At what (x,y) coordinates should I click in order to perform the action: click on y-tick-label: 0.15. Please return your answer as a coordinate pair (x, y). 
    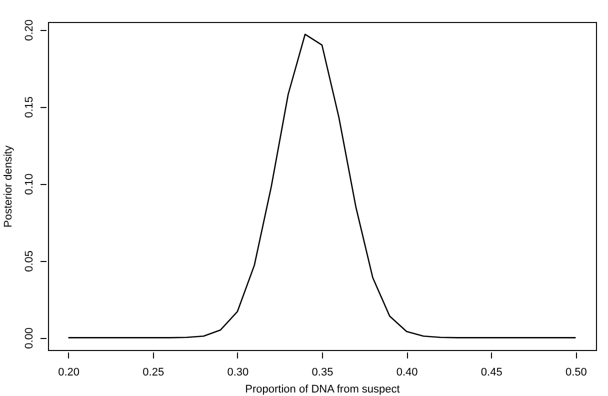
    Looking at the image, I should click on (30, 107).